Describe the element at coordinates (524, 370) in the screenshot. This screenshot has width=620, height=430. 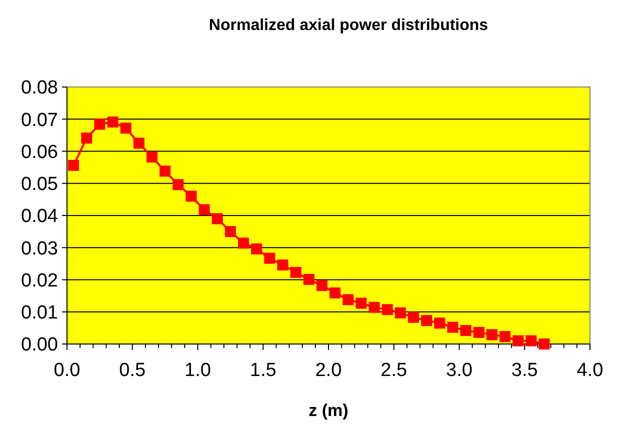
I see `x-tick-label: 3.5` at that location.